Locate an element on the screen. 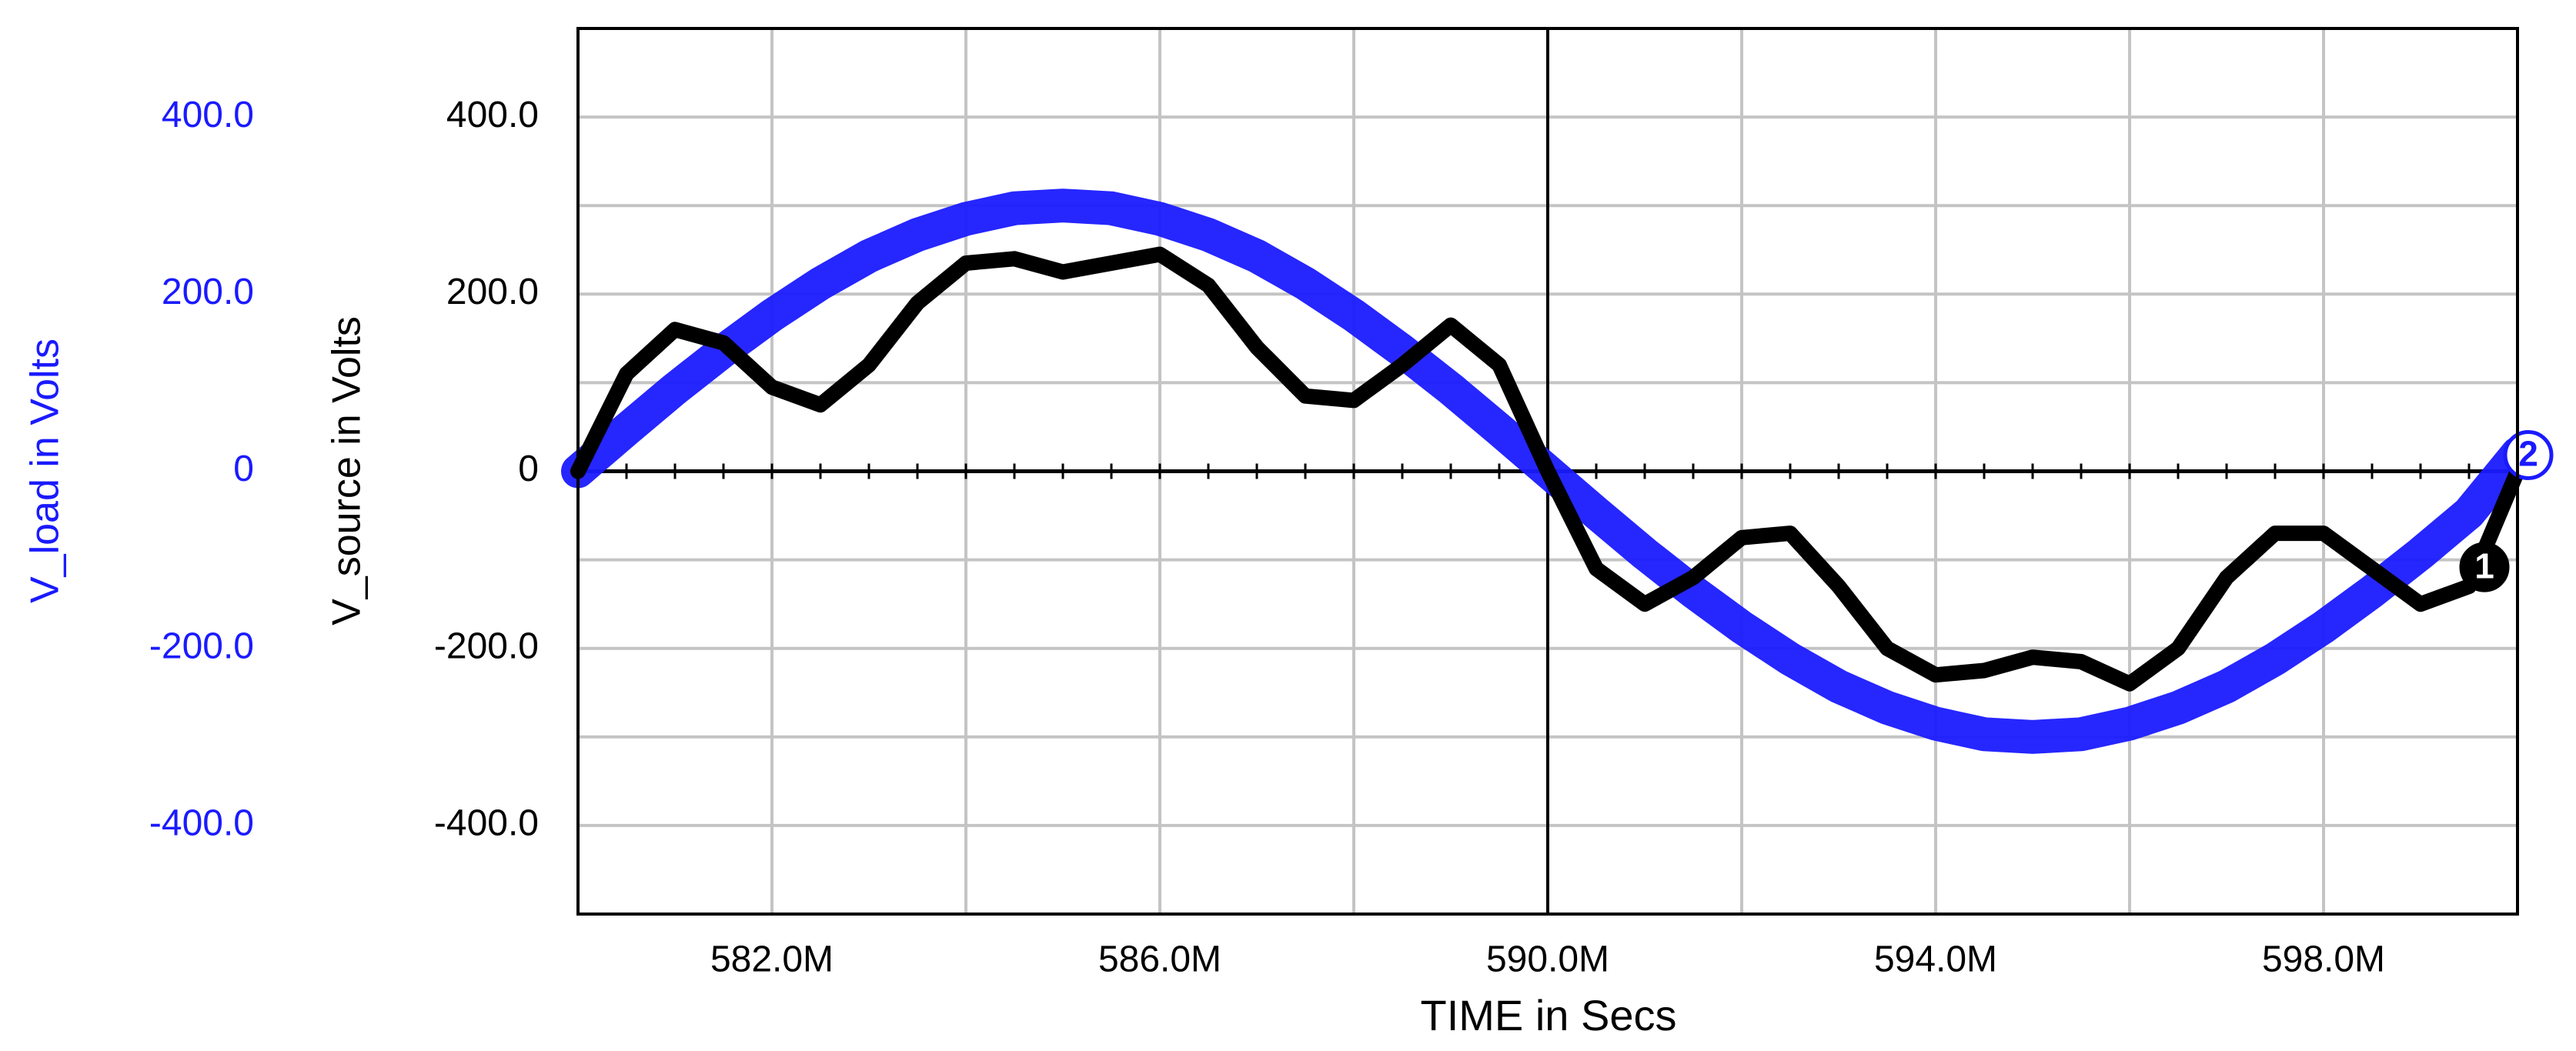  y-tick-label: 400.0 is located at coordinates (493, 115).